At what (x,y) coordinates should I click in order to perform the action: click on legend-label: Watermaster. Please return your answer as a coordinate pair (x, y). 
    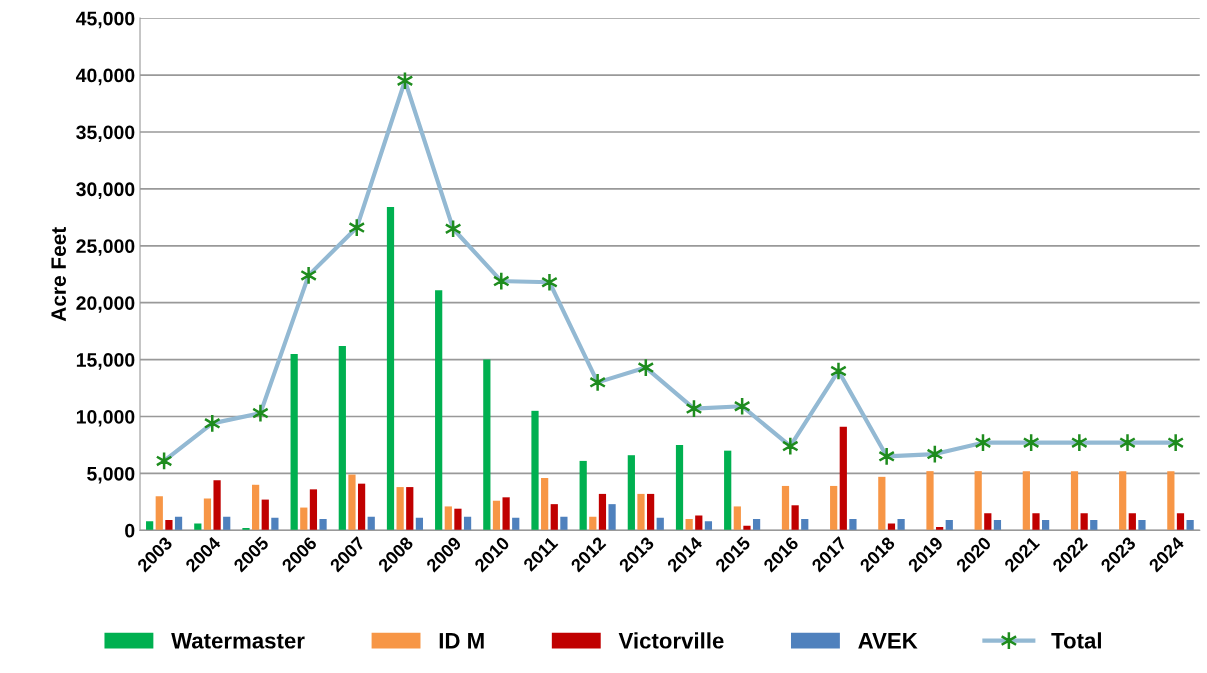
    Looking at the image, I should click on (238, 641).